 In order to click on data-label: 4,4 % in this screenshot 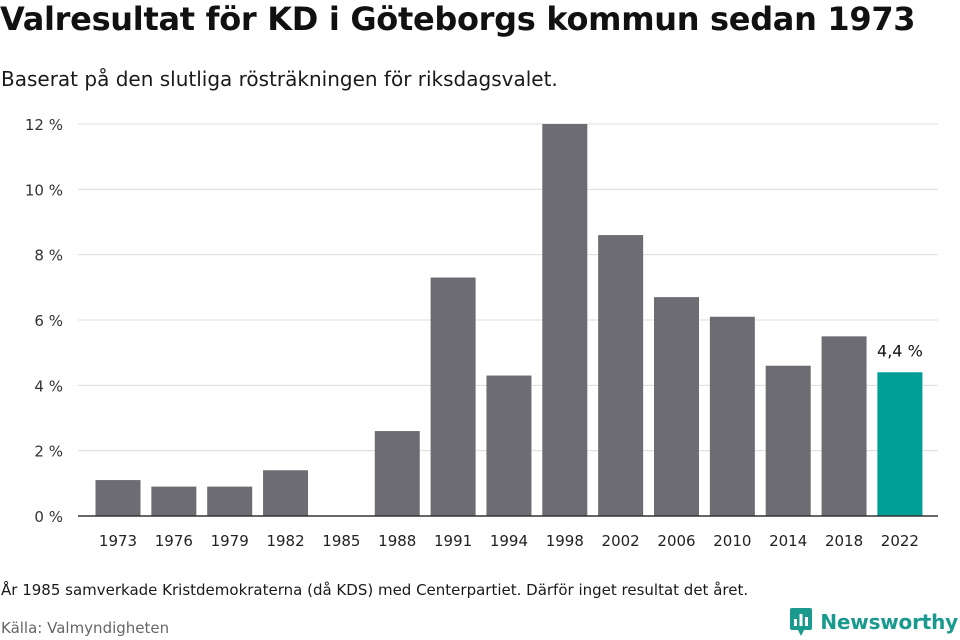, I will do `click(900, 350)`.